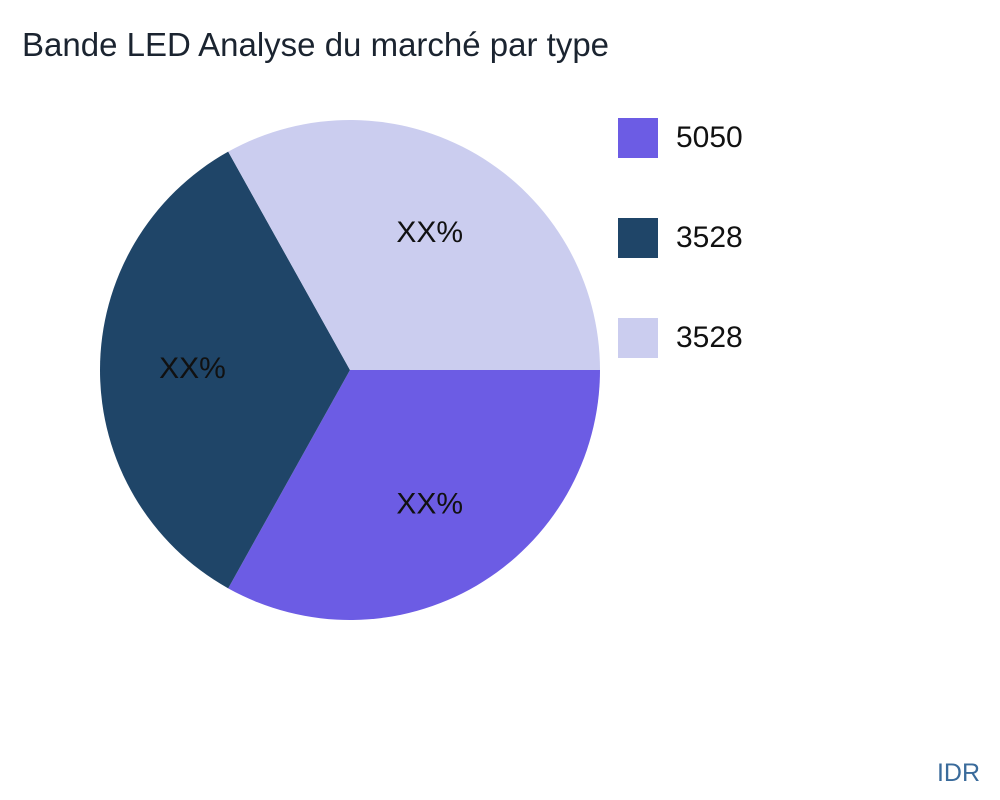 This screenshot has width=1000, height=800. I want to click on legend-item-5050-0: 5050, so click(680, 138).